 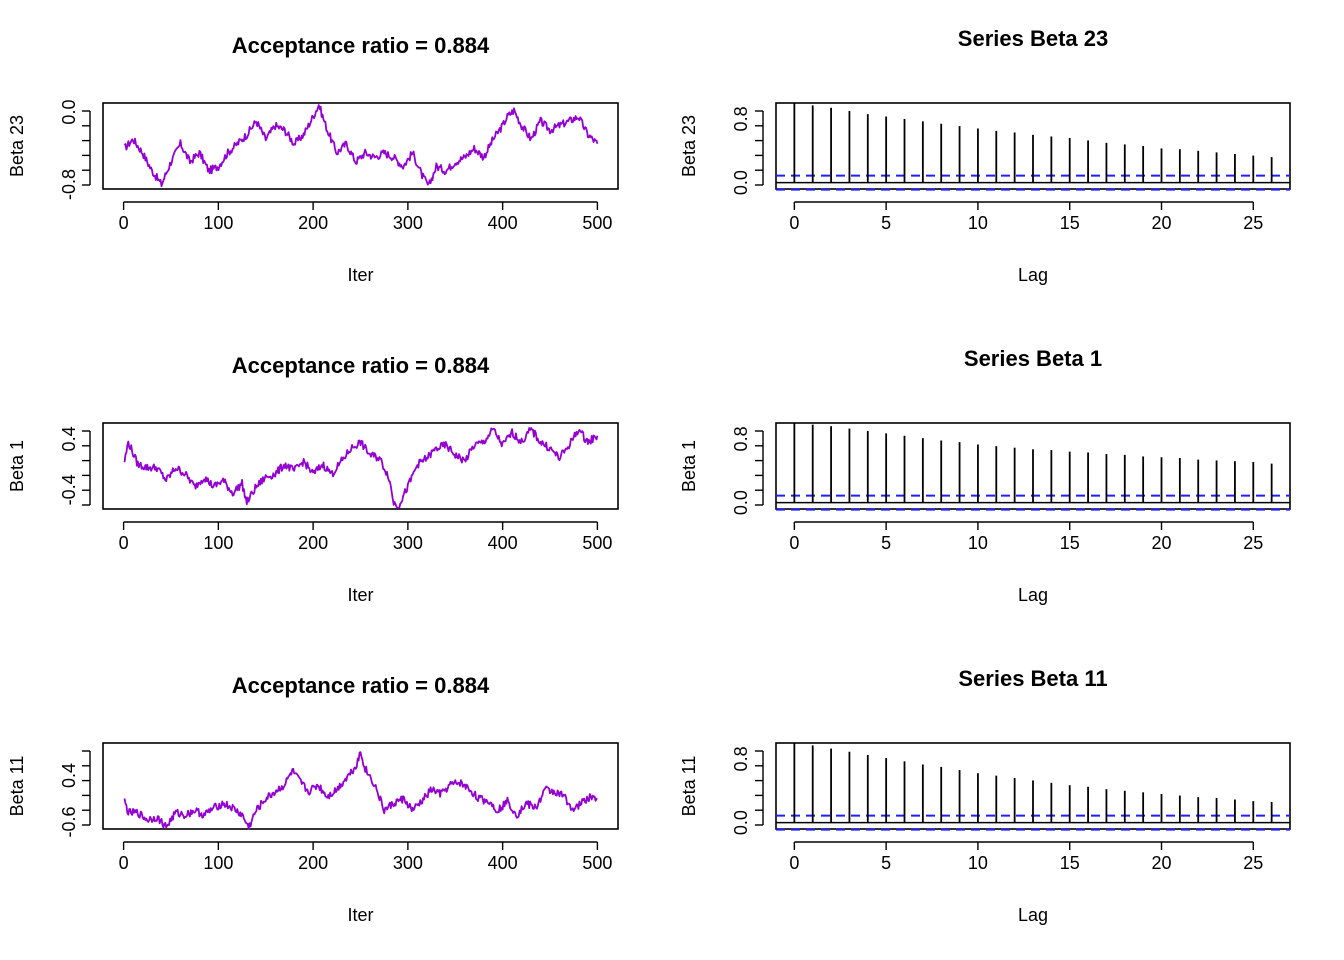 I want to click on acf-panel: Series Beta 1 0 5 10 15 20 25 Lag 0.0 0.8 Beta 1, so click(x=985, y=475).